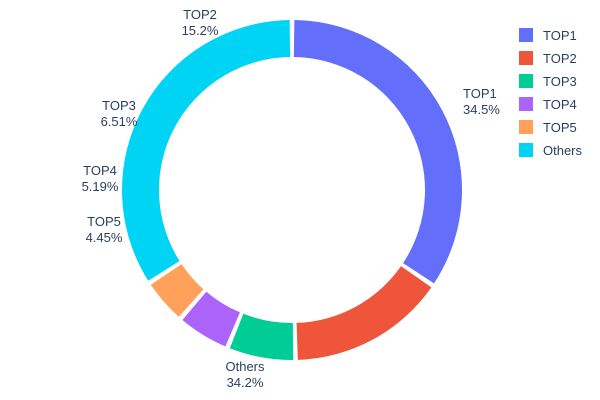 The image size is (600, 400). Describe the element at coordinates (104, 237) in the screenshot. I see `slice-label-percent: 4.45%` at that location.